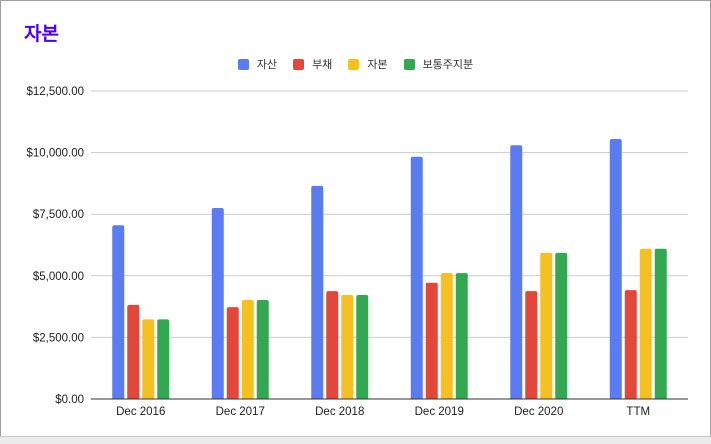 This screenshot has height=444, width=711. I want to click on x-tick-label: Dec 2019, so click(439, 412).